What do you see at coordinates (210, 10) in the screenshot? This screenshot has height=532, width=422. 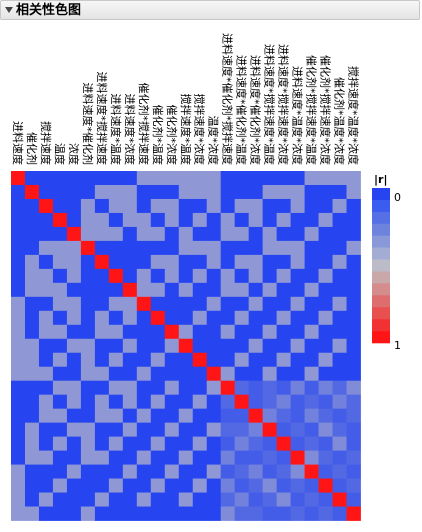 I see `panel-header: 相关性色图` at bounding box center [210, 10].